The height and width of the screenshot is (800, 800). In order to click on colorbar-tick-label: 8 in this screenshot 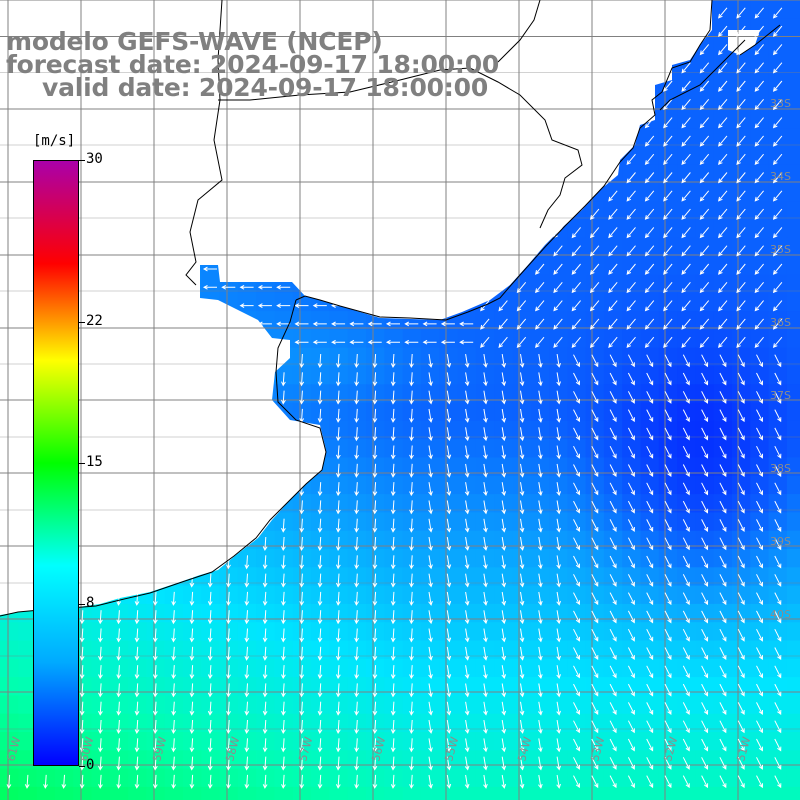, I will do `click(90, 603)`.